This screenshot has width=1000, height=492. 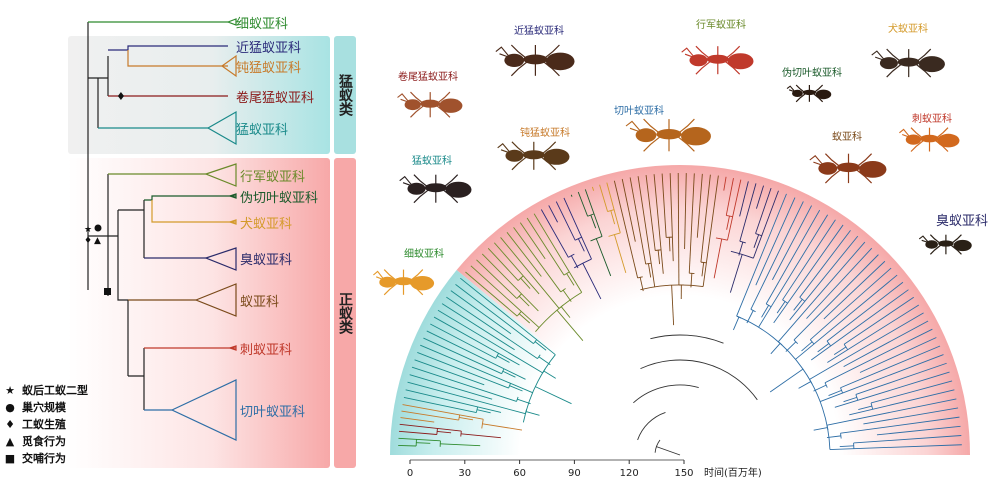 I want to click on label-ectatomminae: 刺蚁亚科, so click(x=266, y=350).